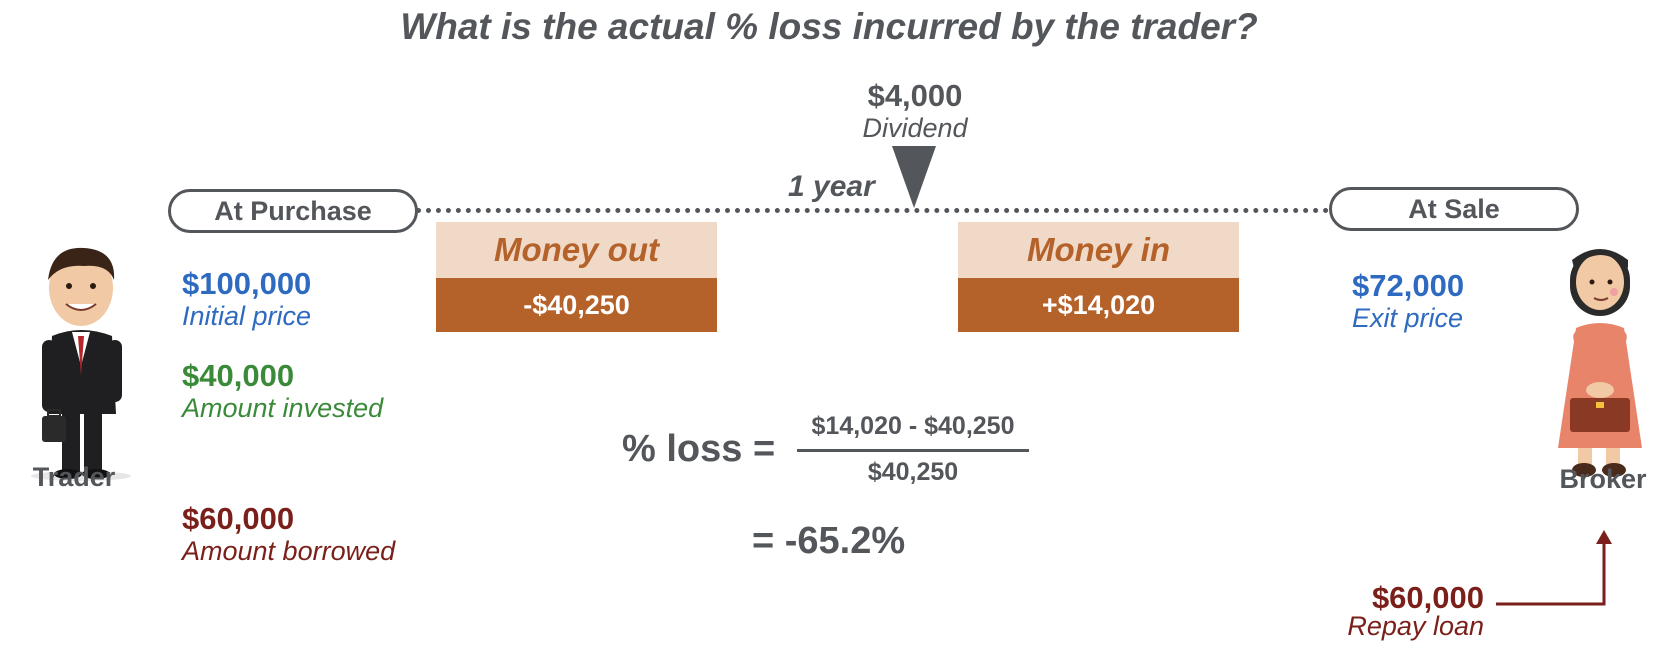 The image size is (1658, 652). Describe the element at coordinates (829, 541) in the screenshot. I see `formula-result: = -65.2%` at that location.